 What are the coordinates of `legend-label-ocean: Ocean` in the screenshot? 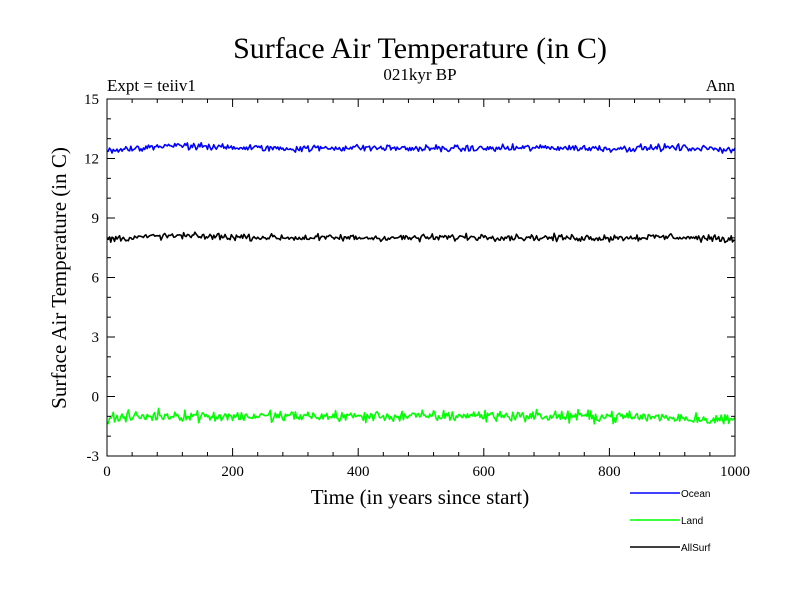 It's located at (695, 494).